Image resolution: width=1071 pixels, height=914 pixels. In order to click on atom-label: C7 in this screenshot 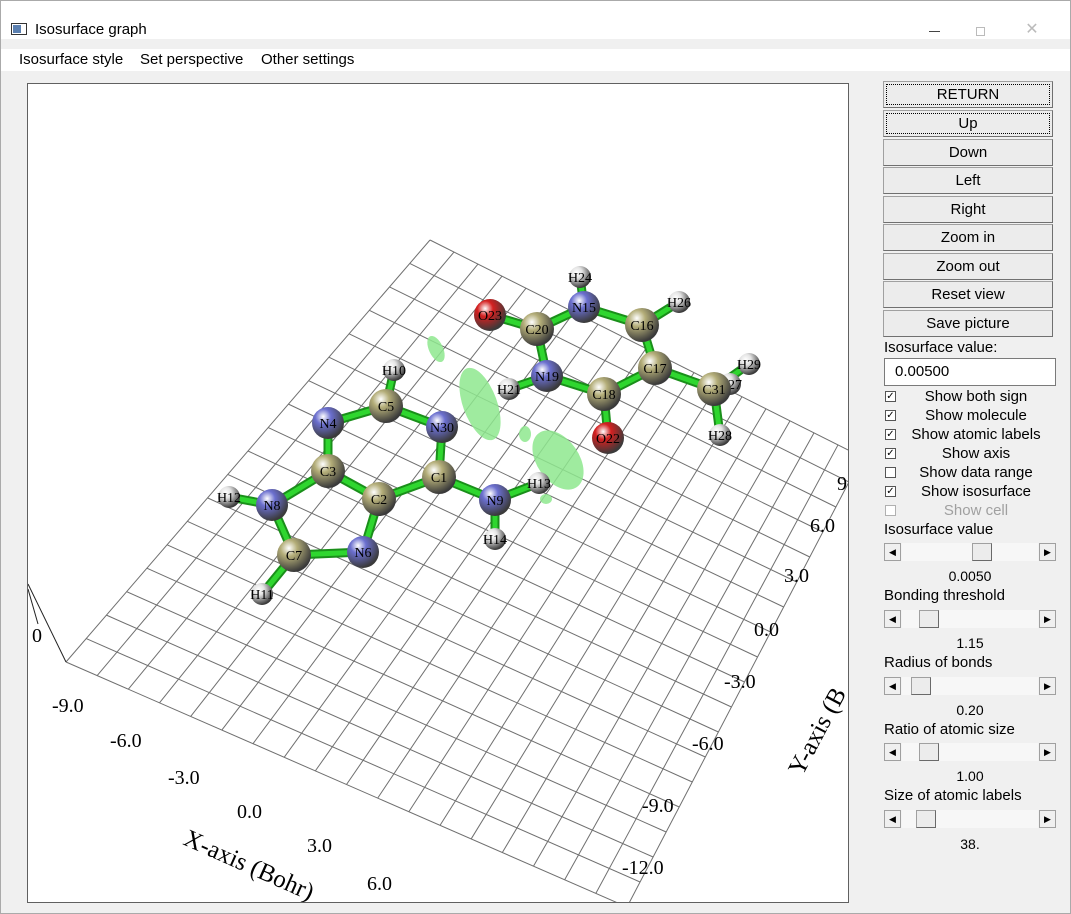, I will do `click(294, 556)`.